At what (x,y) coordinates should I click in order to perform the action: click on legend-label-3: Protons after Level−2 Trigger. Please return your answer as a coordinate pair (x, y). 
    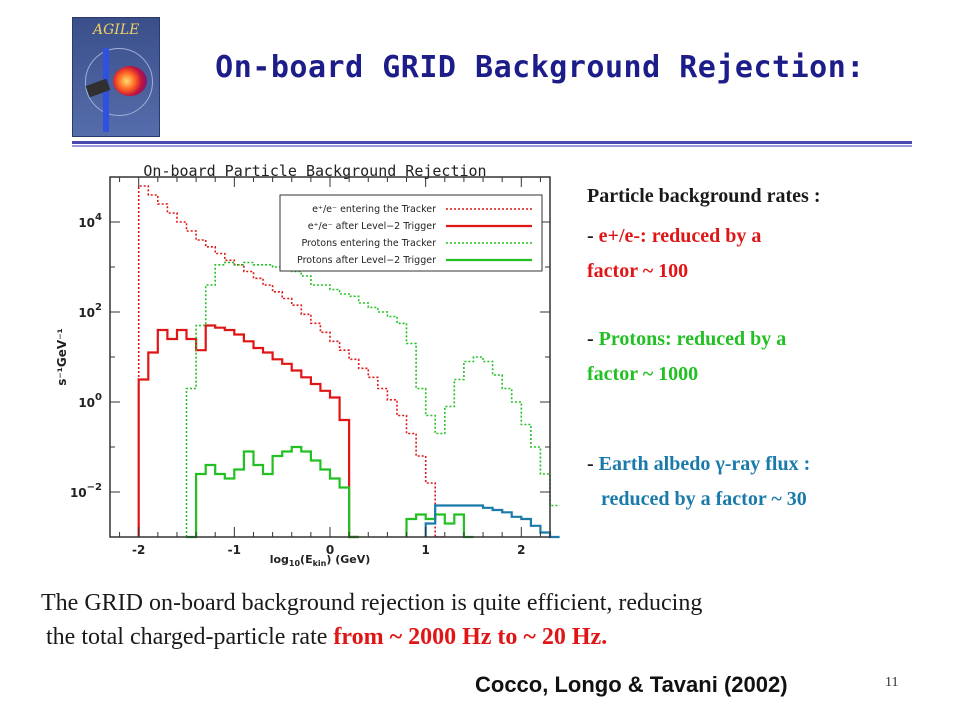
    Looking at the image, I should click on (366, 260).